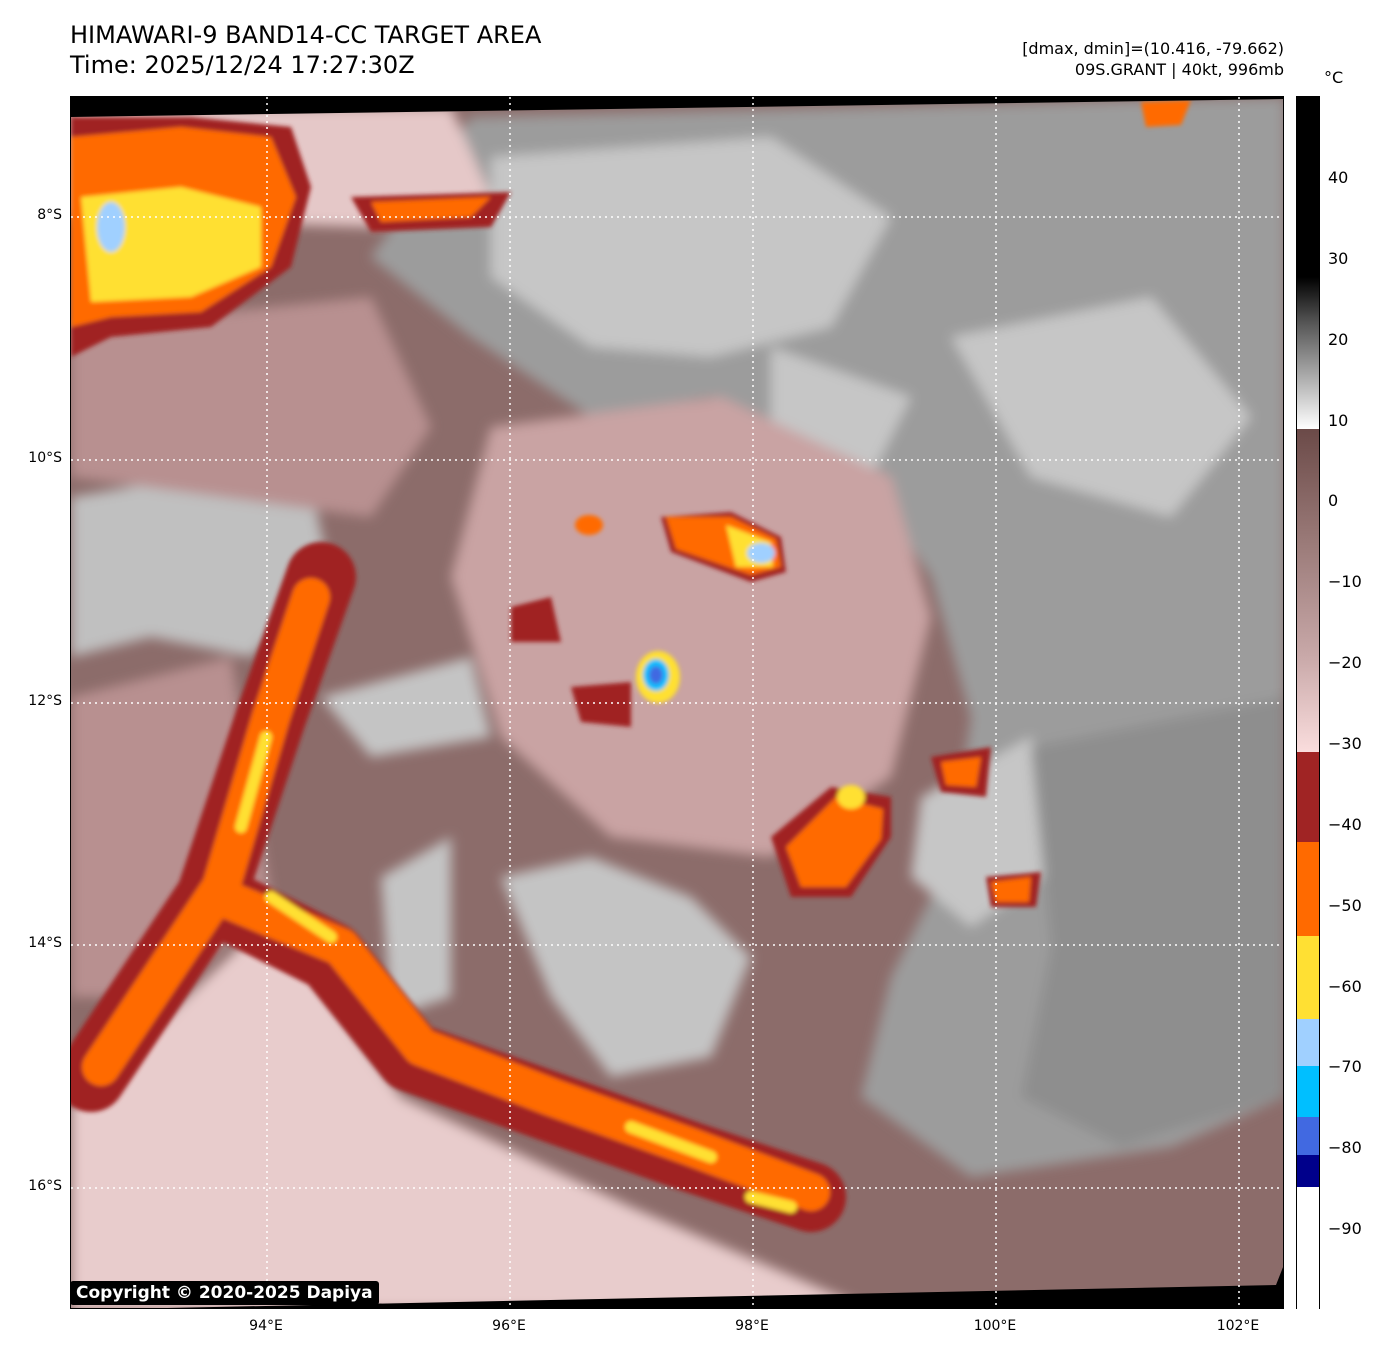  I want to click on colorbar-tick-label: −90, so click(1345, 1229).